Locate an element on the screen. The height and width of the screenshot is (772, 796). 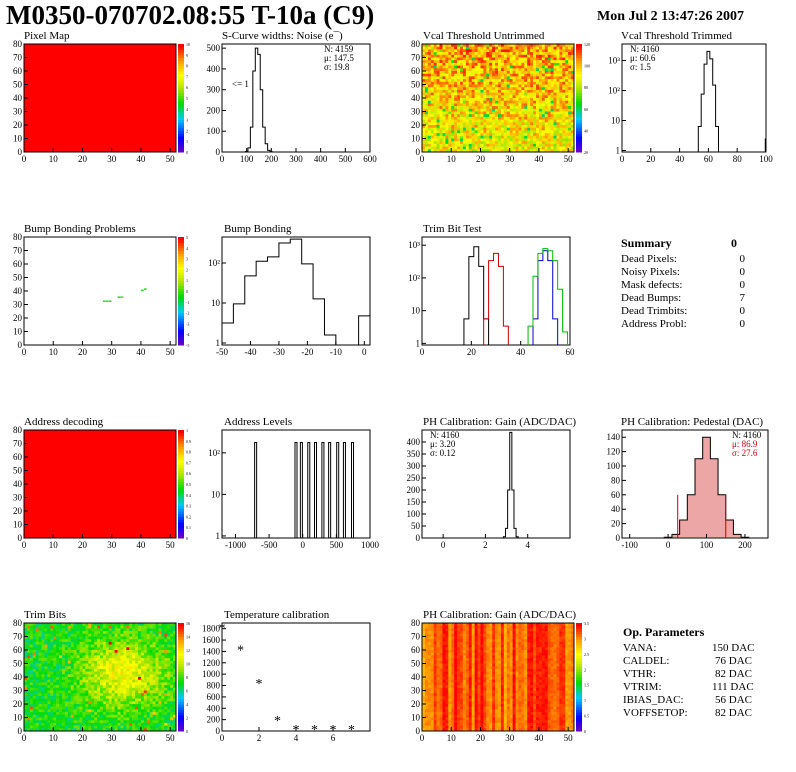
y-tick-label: 70 is located at coordinates (416, 58).